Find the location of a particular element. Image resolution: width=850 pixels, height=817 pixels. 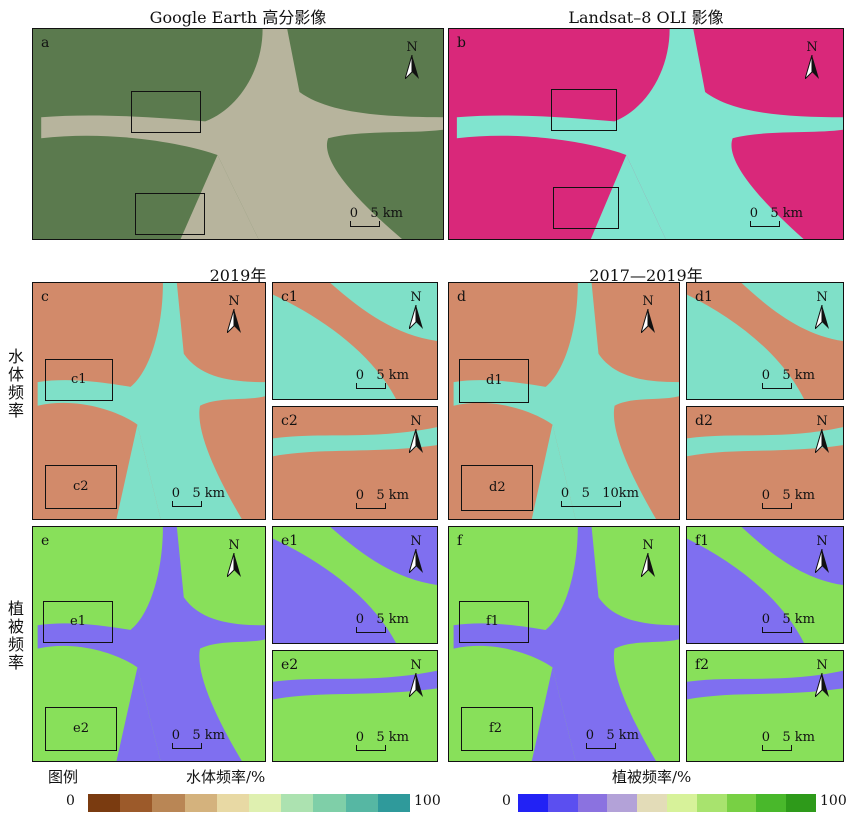

scale-bar-label: 0 5 10km is located at coordinates (599, 493).